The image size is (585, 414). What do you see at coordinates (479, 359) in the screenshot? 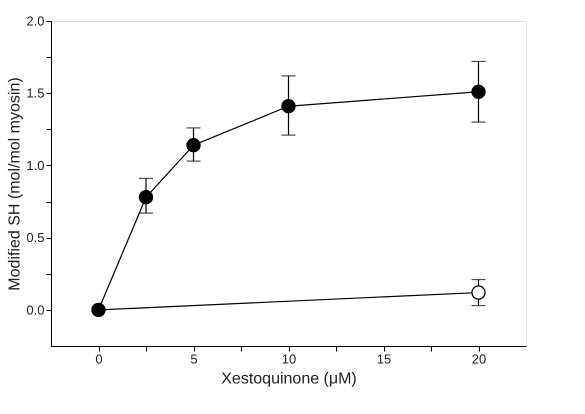
I see `x-tick-label: 20` at bounding box center [479, 359].